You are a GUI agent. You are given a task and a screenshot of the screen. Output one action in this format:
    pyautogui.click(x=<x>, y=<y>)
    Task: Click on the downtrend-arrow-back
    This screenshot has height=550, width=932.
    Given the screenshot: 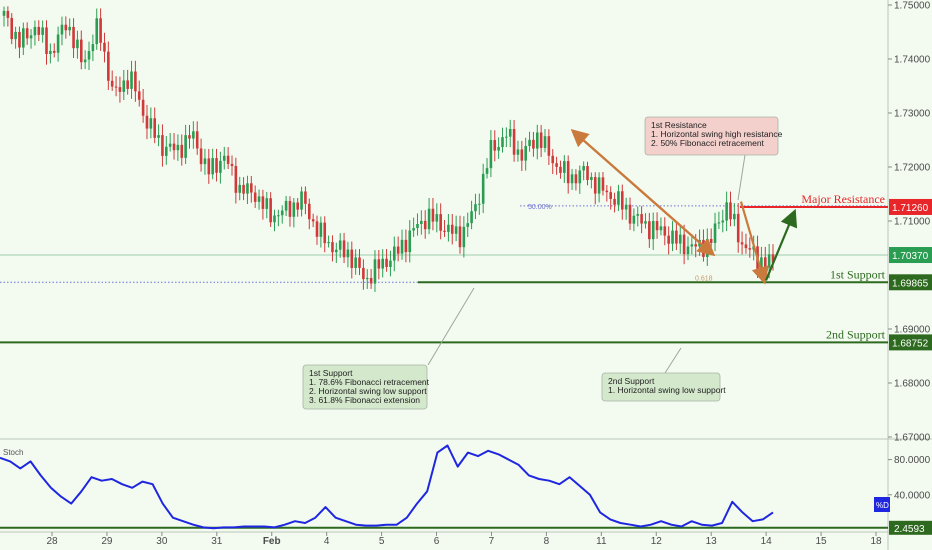 What is the action you would take?
    pyautogui.click(x=641, y=191)
    